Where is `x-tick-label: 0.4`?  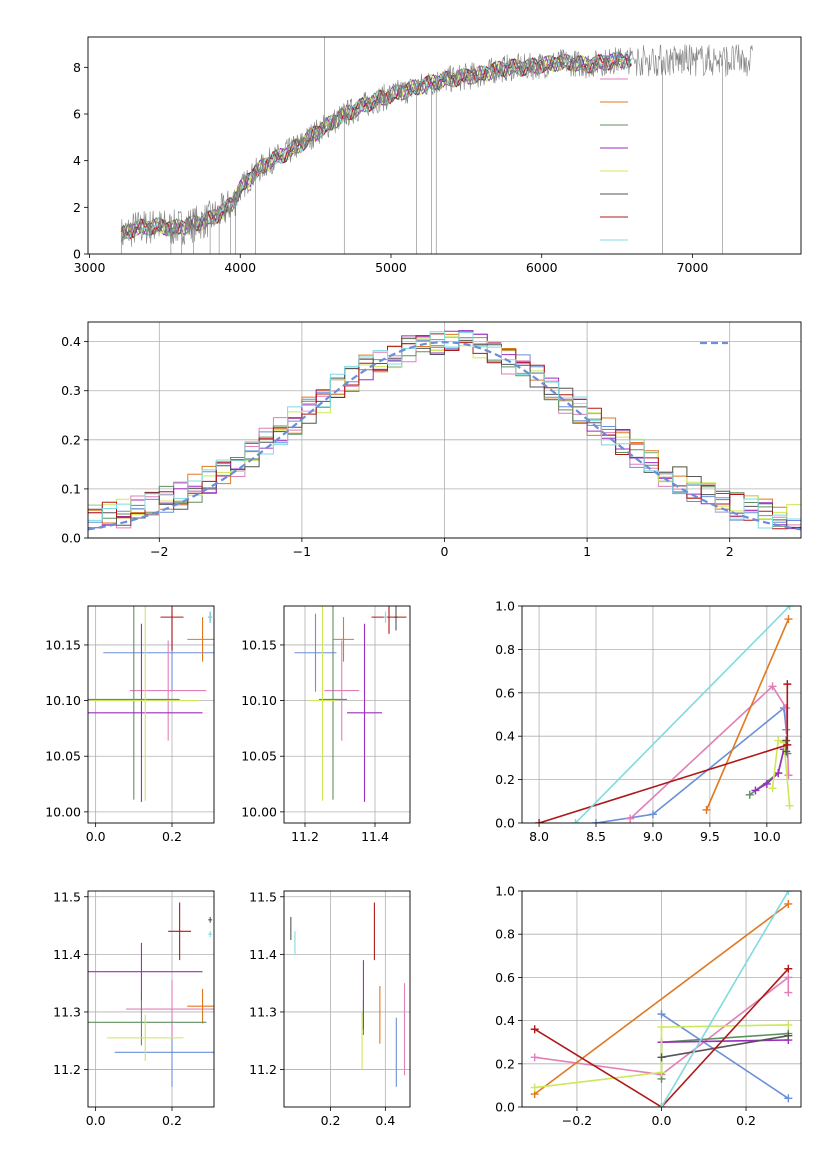
x-tick-label: 0.4 is located at coordinates (385, 1120).